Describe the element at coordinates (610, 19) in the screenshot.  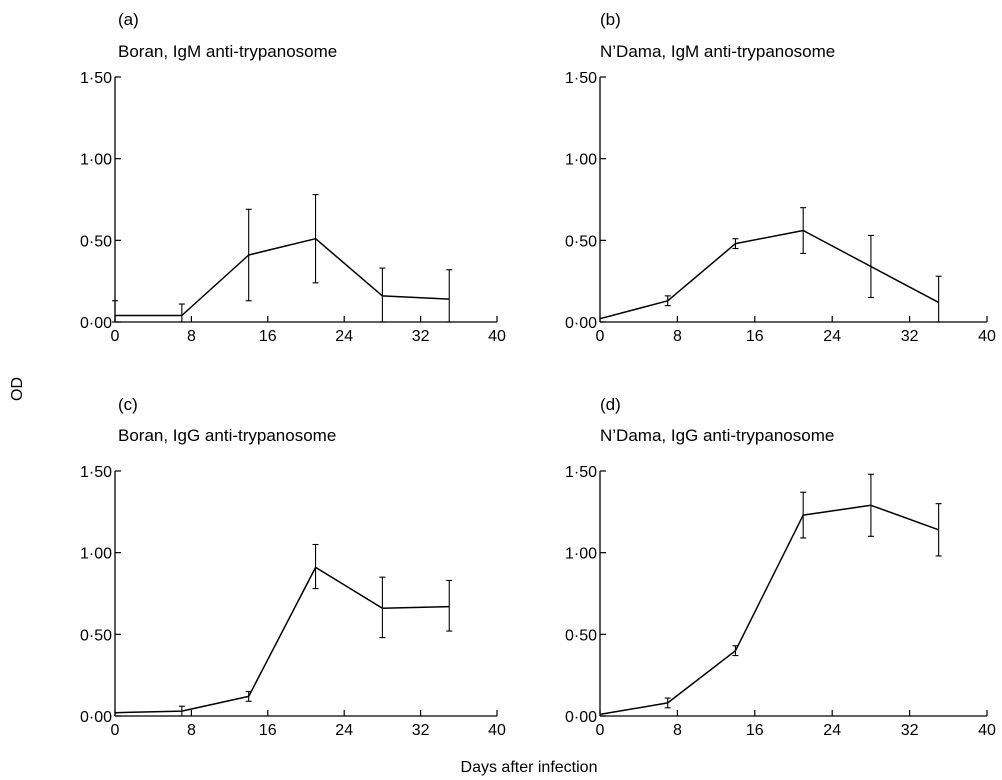
I see `panel-letter: (b)` at that location.